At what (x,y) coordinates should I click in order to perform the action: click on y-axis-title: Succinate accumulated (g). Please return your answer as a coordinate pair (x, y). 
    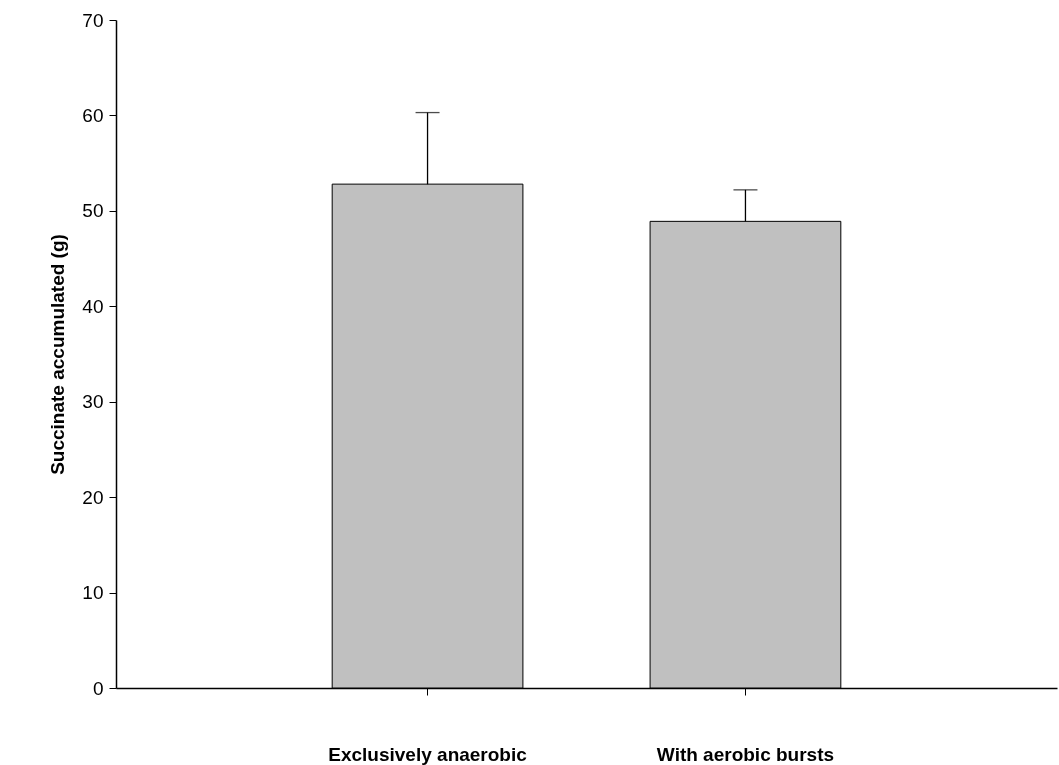
    Looking at the image, I should click on (58, 354).